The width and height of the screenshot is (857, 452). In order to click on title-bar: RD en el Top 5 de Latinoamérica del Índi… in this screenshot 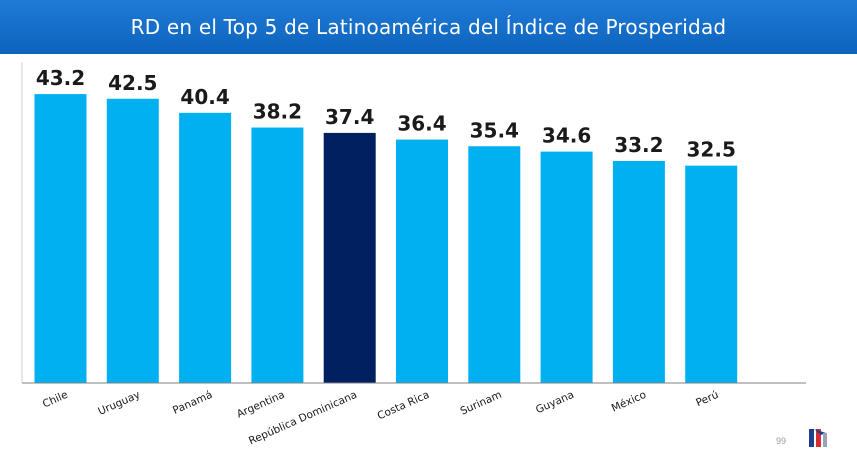, I will do `click(428, 27)`.